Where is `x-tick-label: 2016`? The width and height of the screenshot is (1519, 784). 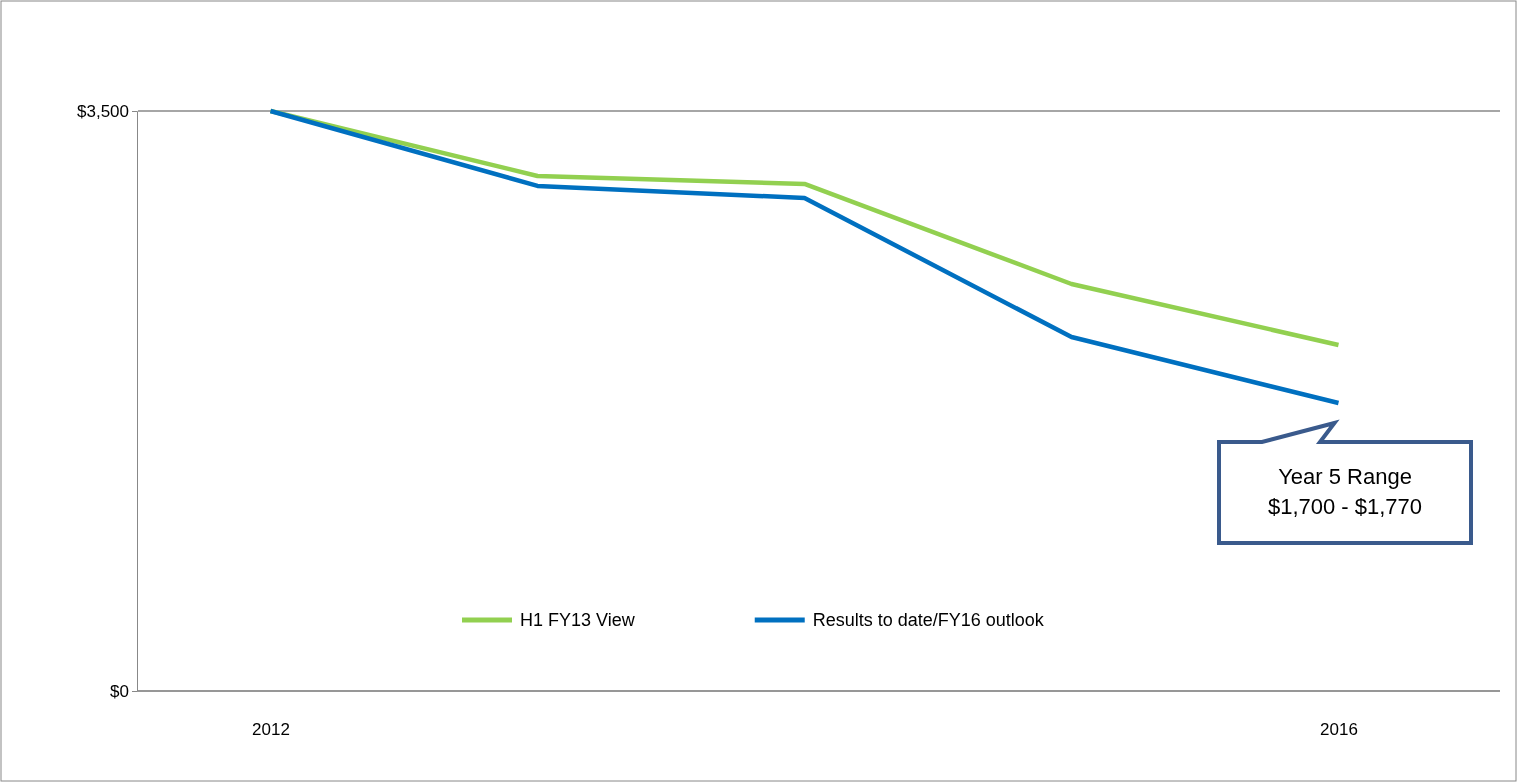
x-tick-label: 2016 is located at coordinates (1339, 730).